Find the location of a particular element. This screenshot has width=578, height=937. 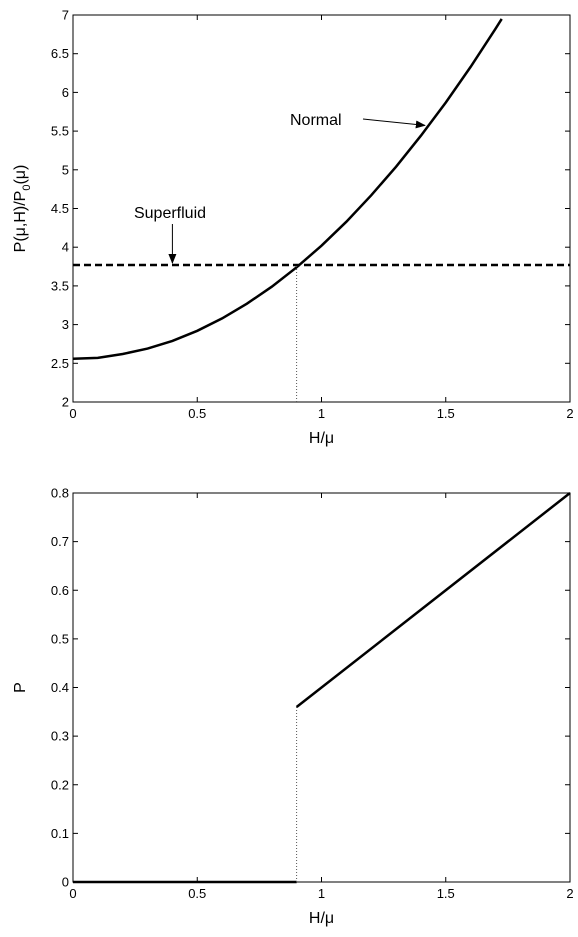

y-tick-label: 0.7 is located at coordinates (60, 541).